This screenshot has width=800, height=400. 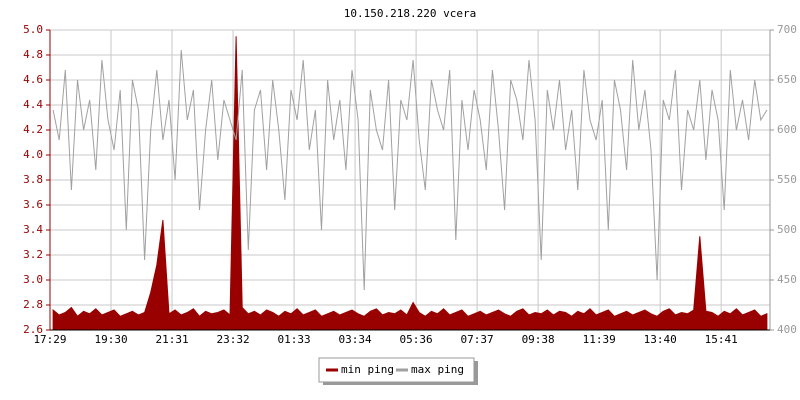 I want to click on y-tick-label: 4.4, so click(x=33, y=104).